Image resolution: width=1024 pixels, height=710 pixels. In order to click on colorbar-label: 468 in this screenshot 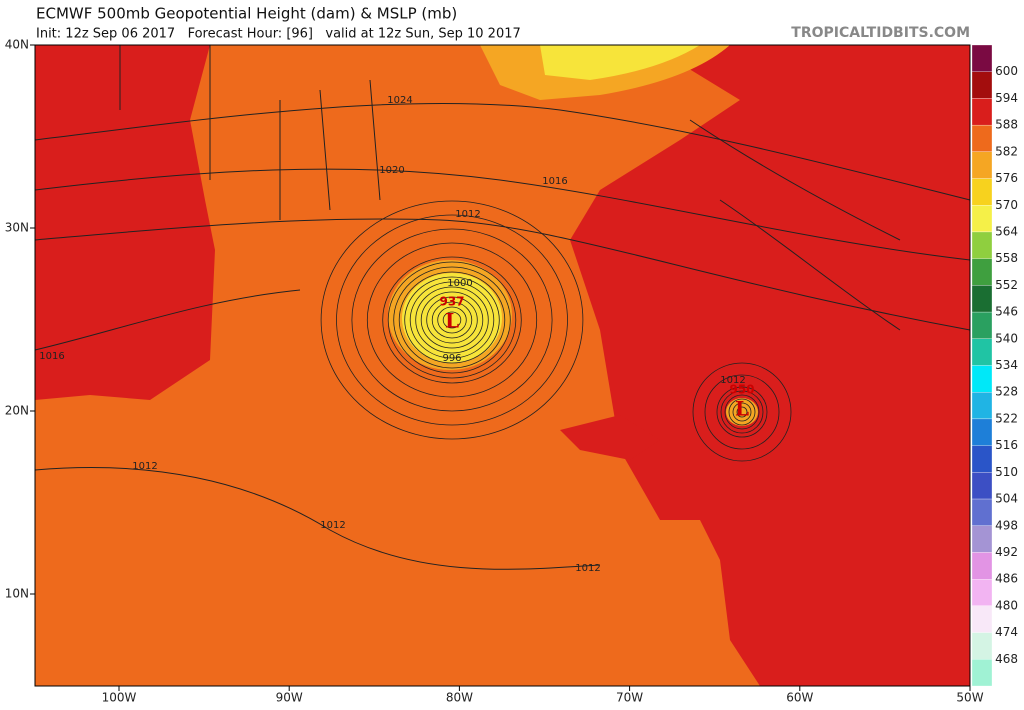, I will do `click(1006, 659)`.